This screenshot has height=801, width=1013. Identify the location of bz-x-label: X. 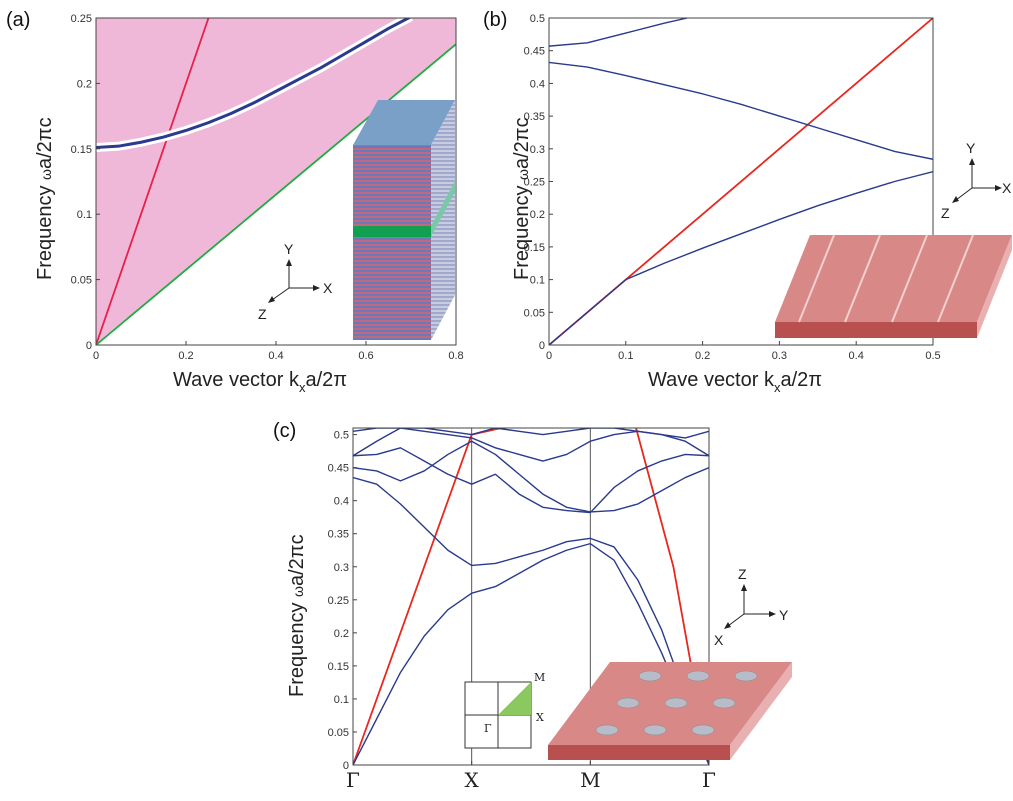
(540, 717).